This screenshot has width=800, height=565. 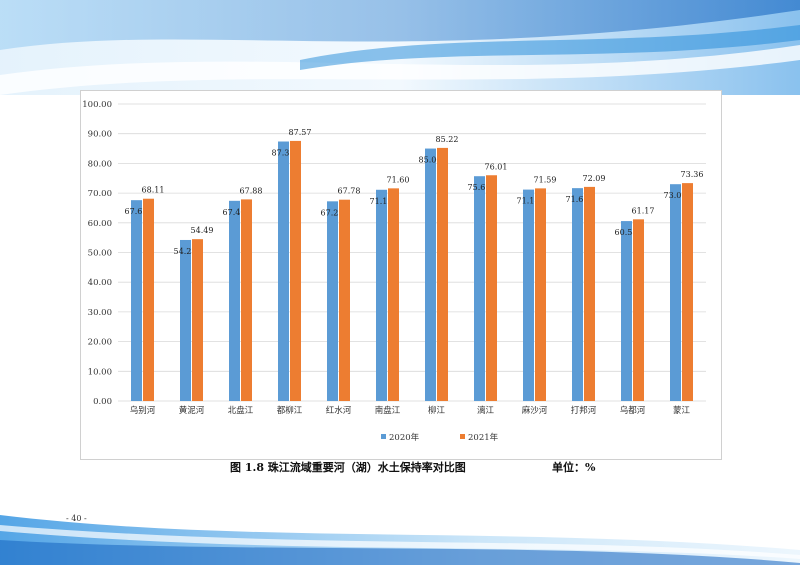 I want to click on x-category-label: 都柳江, so click(x=290, y=410).